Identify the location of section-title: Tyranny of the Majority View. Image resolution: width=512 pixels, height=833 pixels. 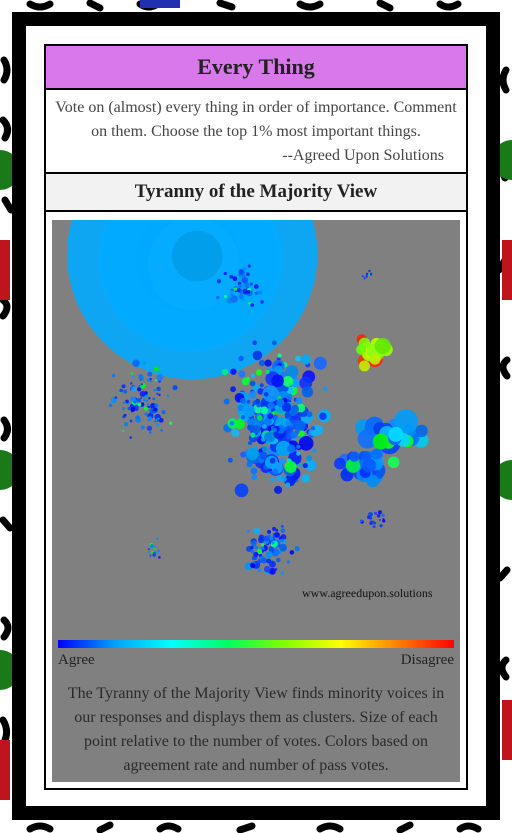
(256, 193).